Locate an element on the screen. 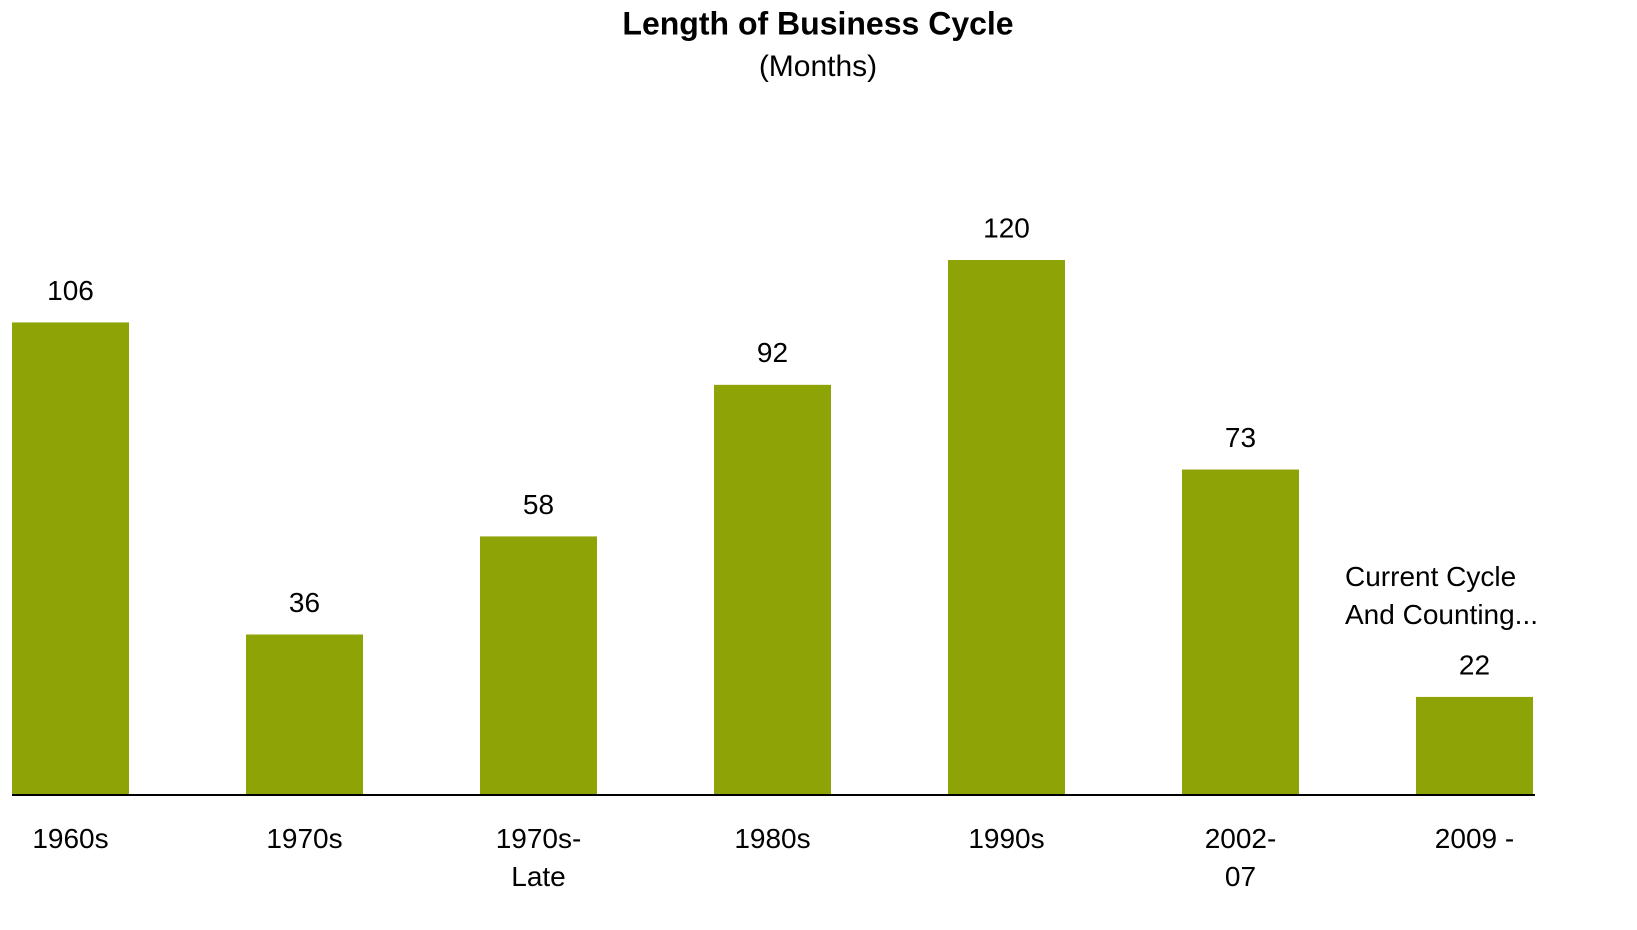 Image resolution: width=1637 pixels, height=930 pixels. x-tick-label: 1980s is located at coordinates (772, 838).